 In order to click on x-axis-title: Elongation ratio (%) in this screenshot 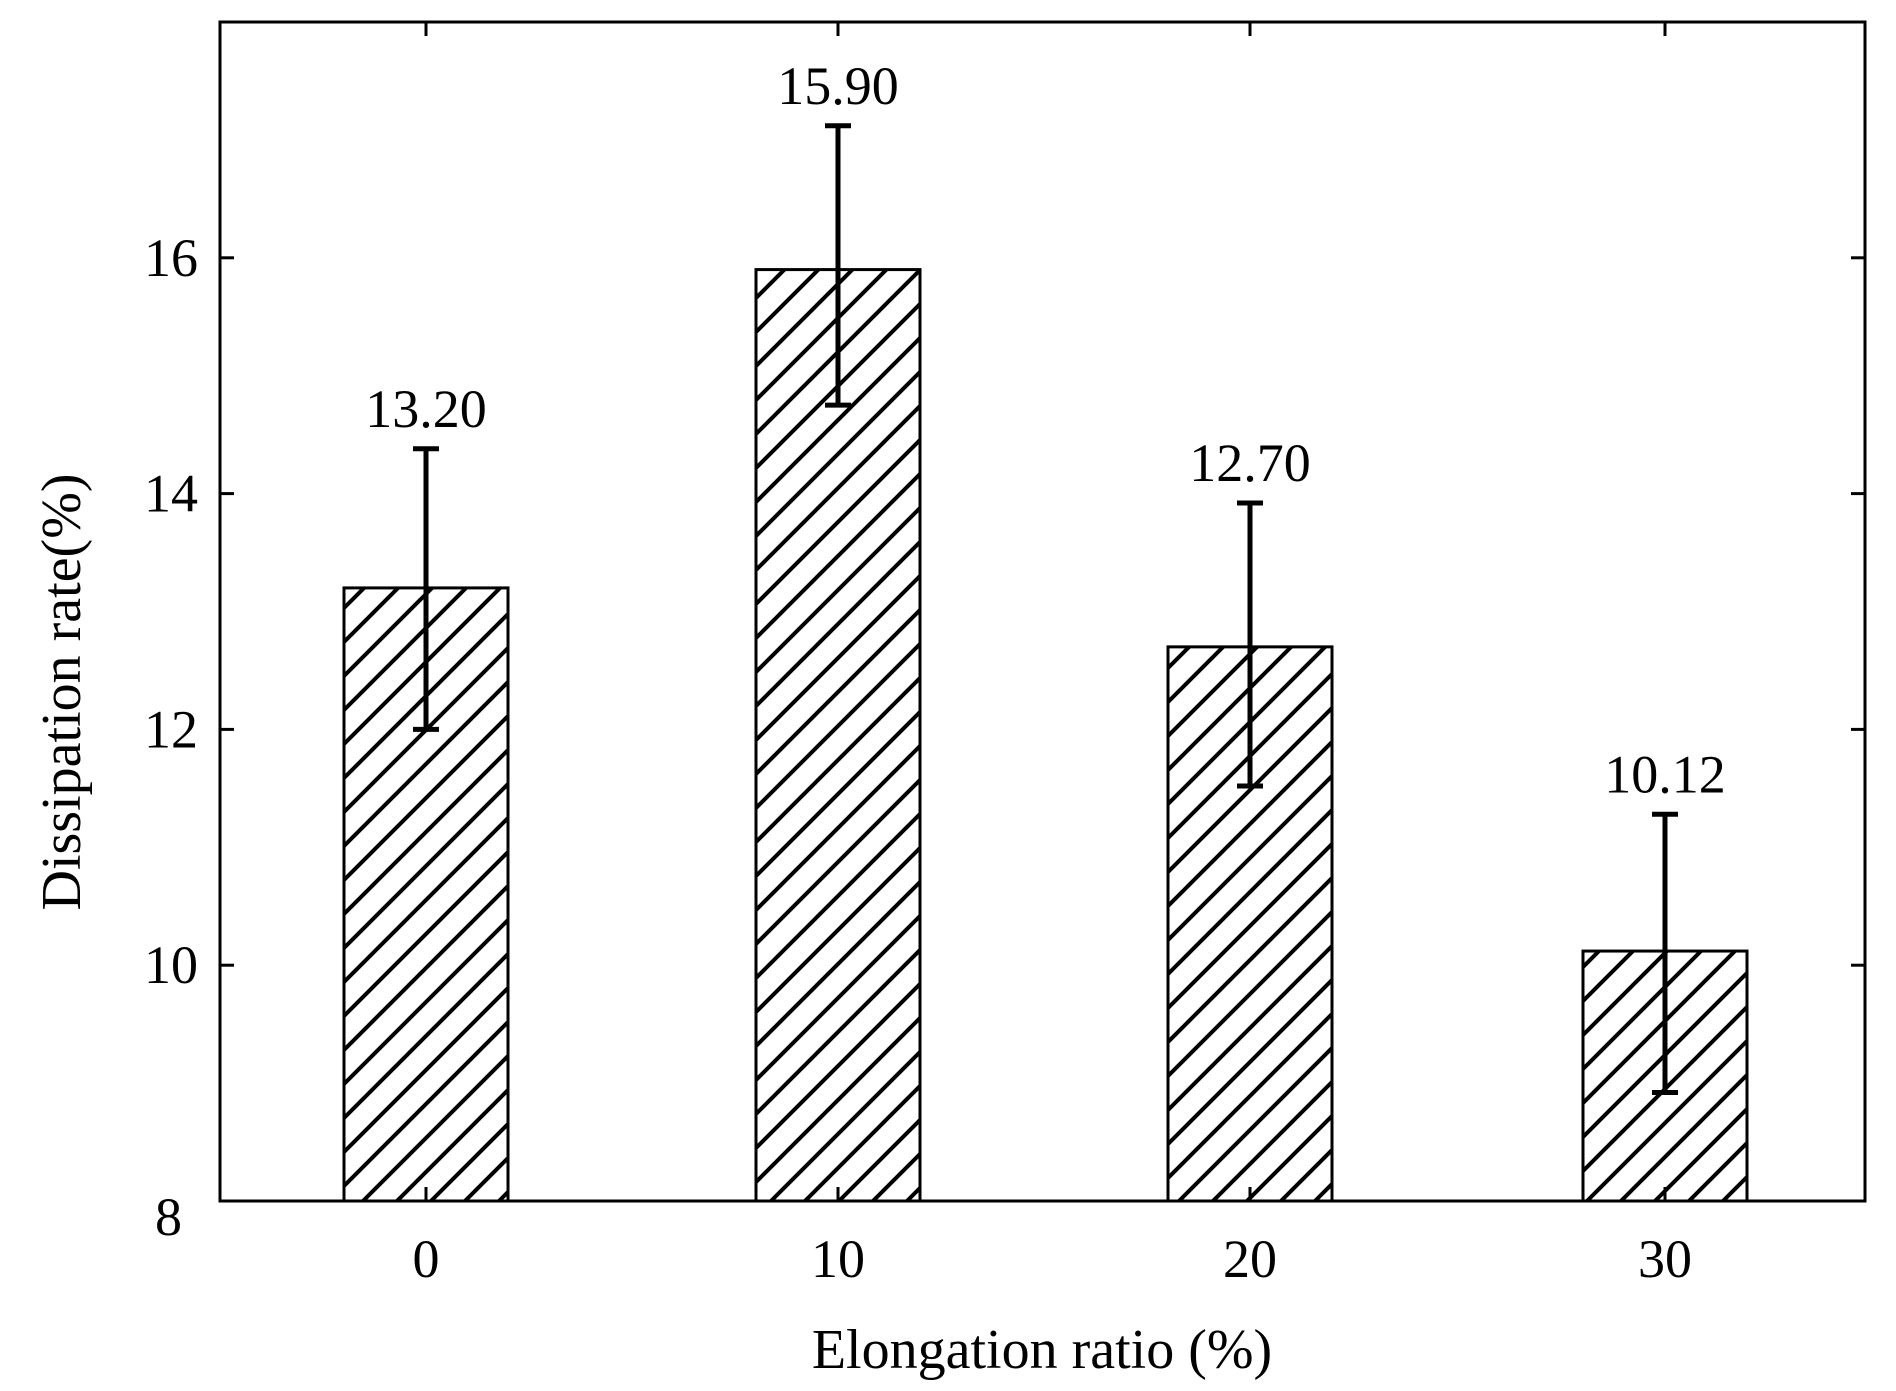, I will do `click(1042, 1350)`.